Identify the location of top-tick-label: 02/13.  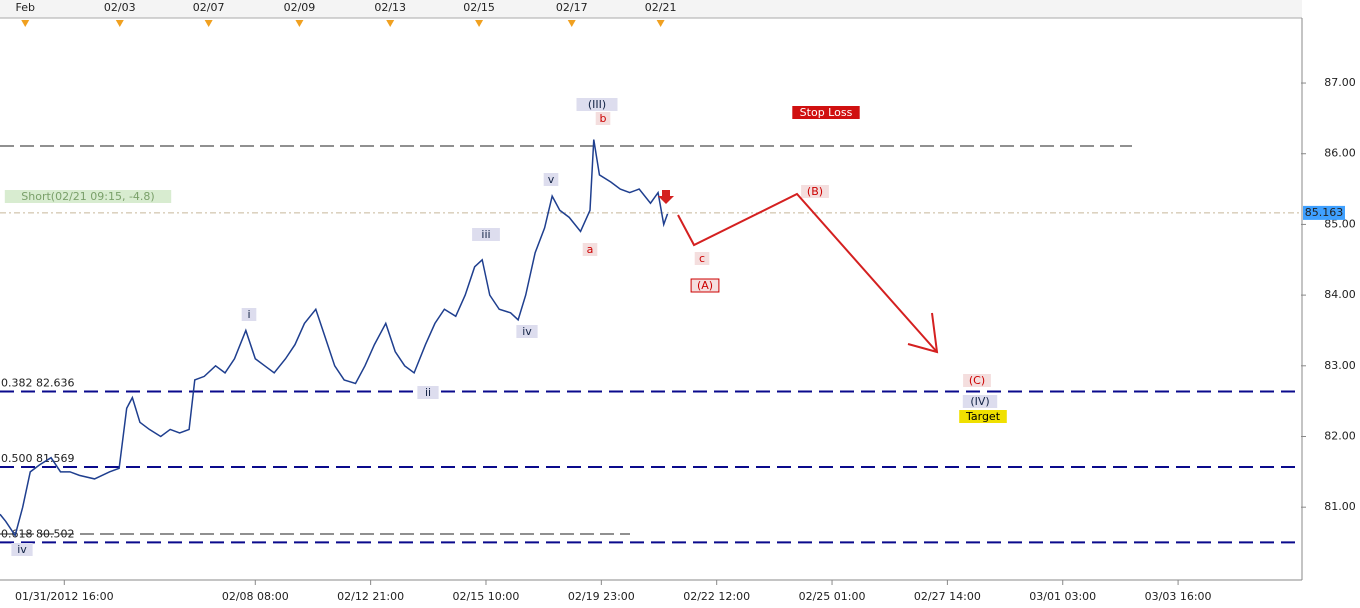
(390, 7).